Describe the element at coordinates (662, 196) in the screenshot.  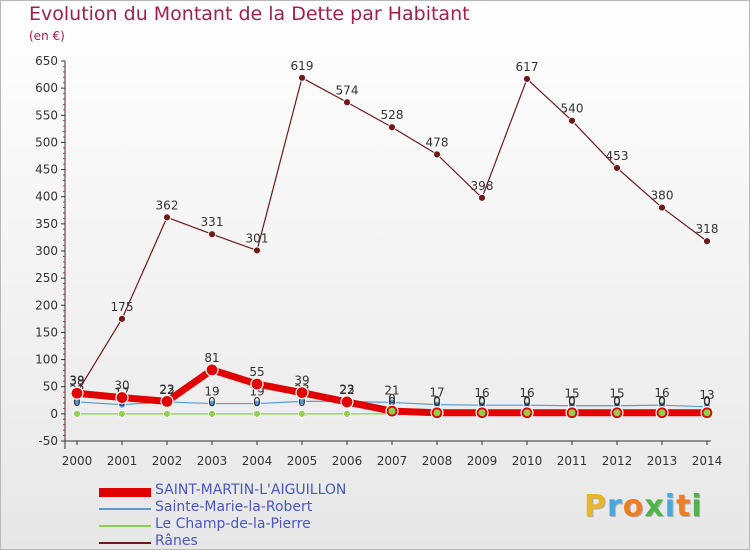
I see `data-label: 380` at that location.